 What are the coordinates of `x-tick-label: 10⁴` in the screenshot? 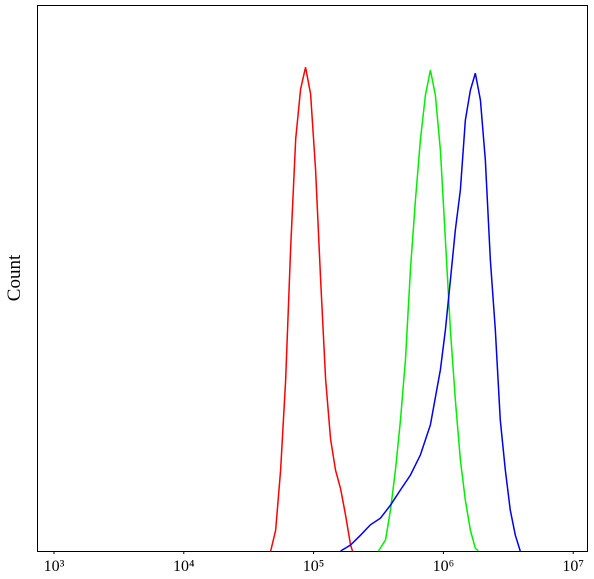 It's located at (184, 566).